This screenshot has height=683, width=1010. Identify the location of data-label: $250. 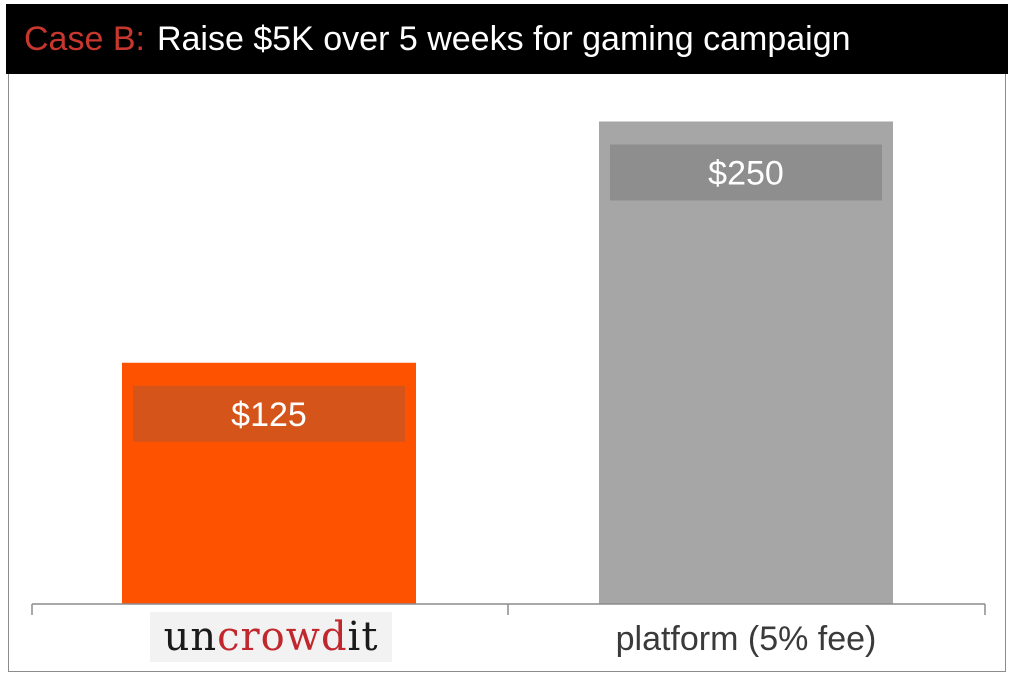
(746, 174).